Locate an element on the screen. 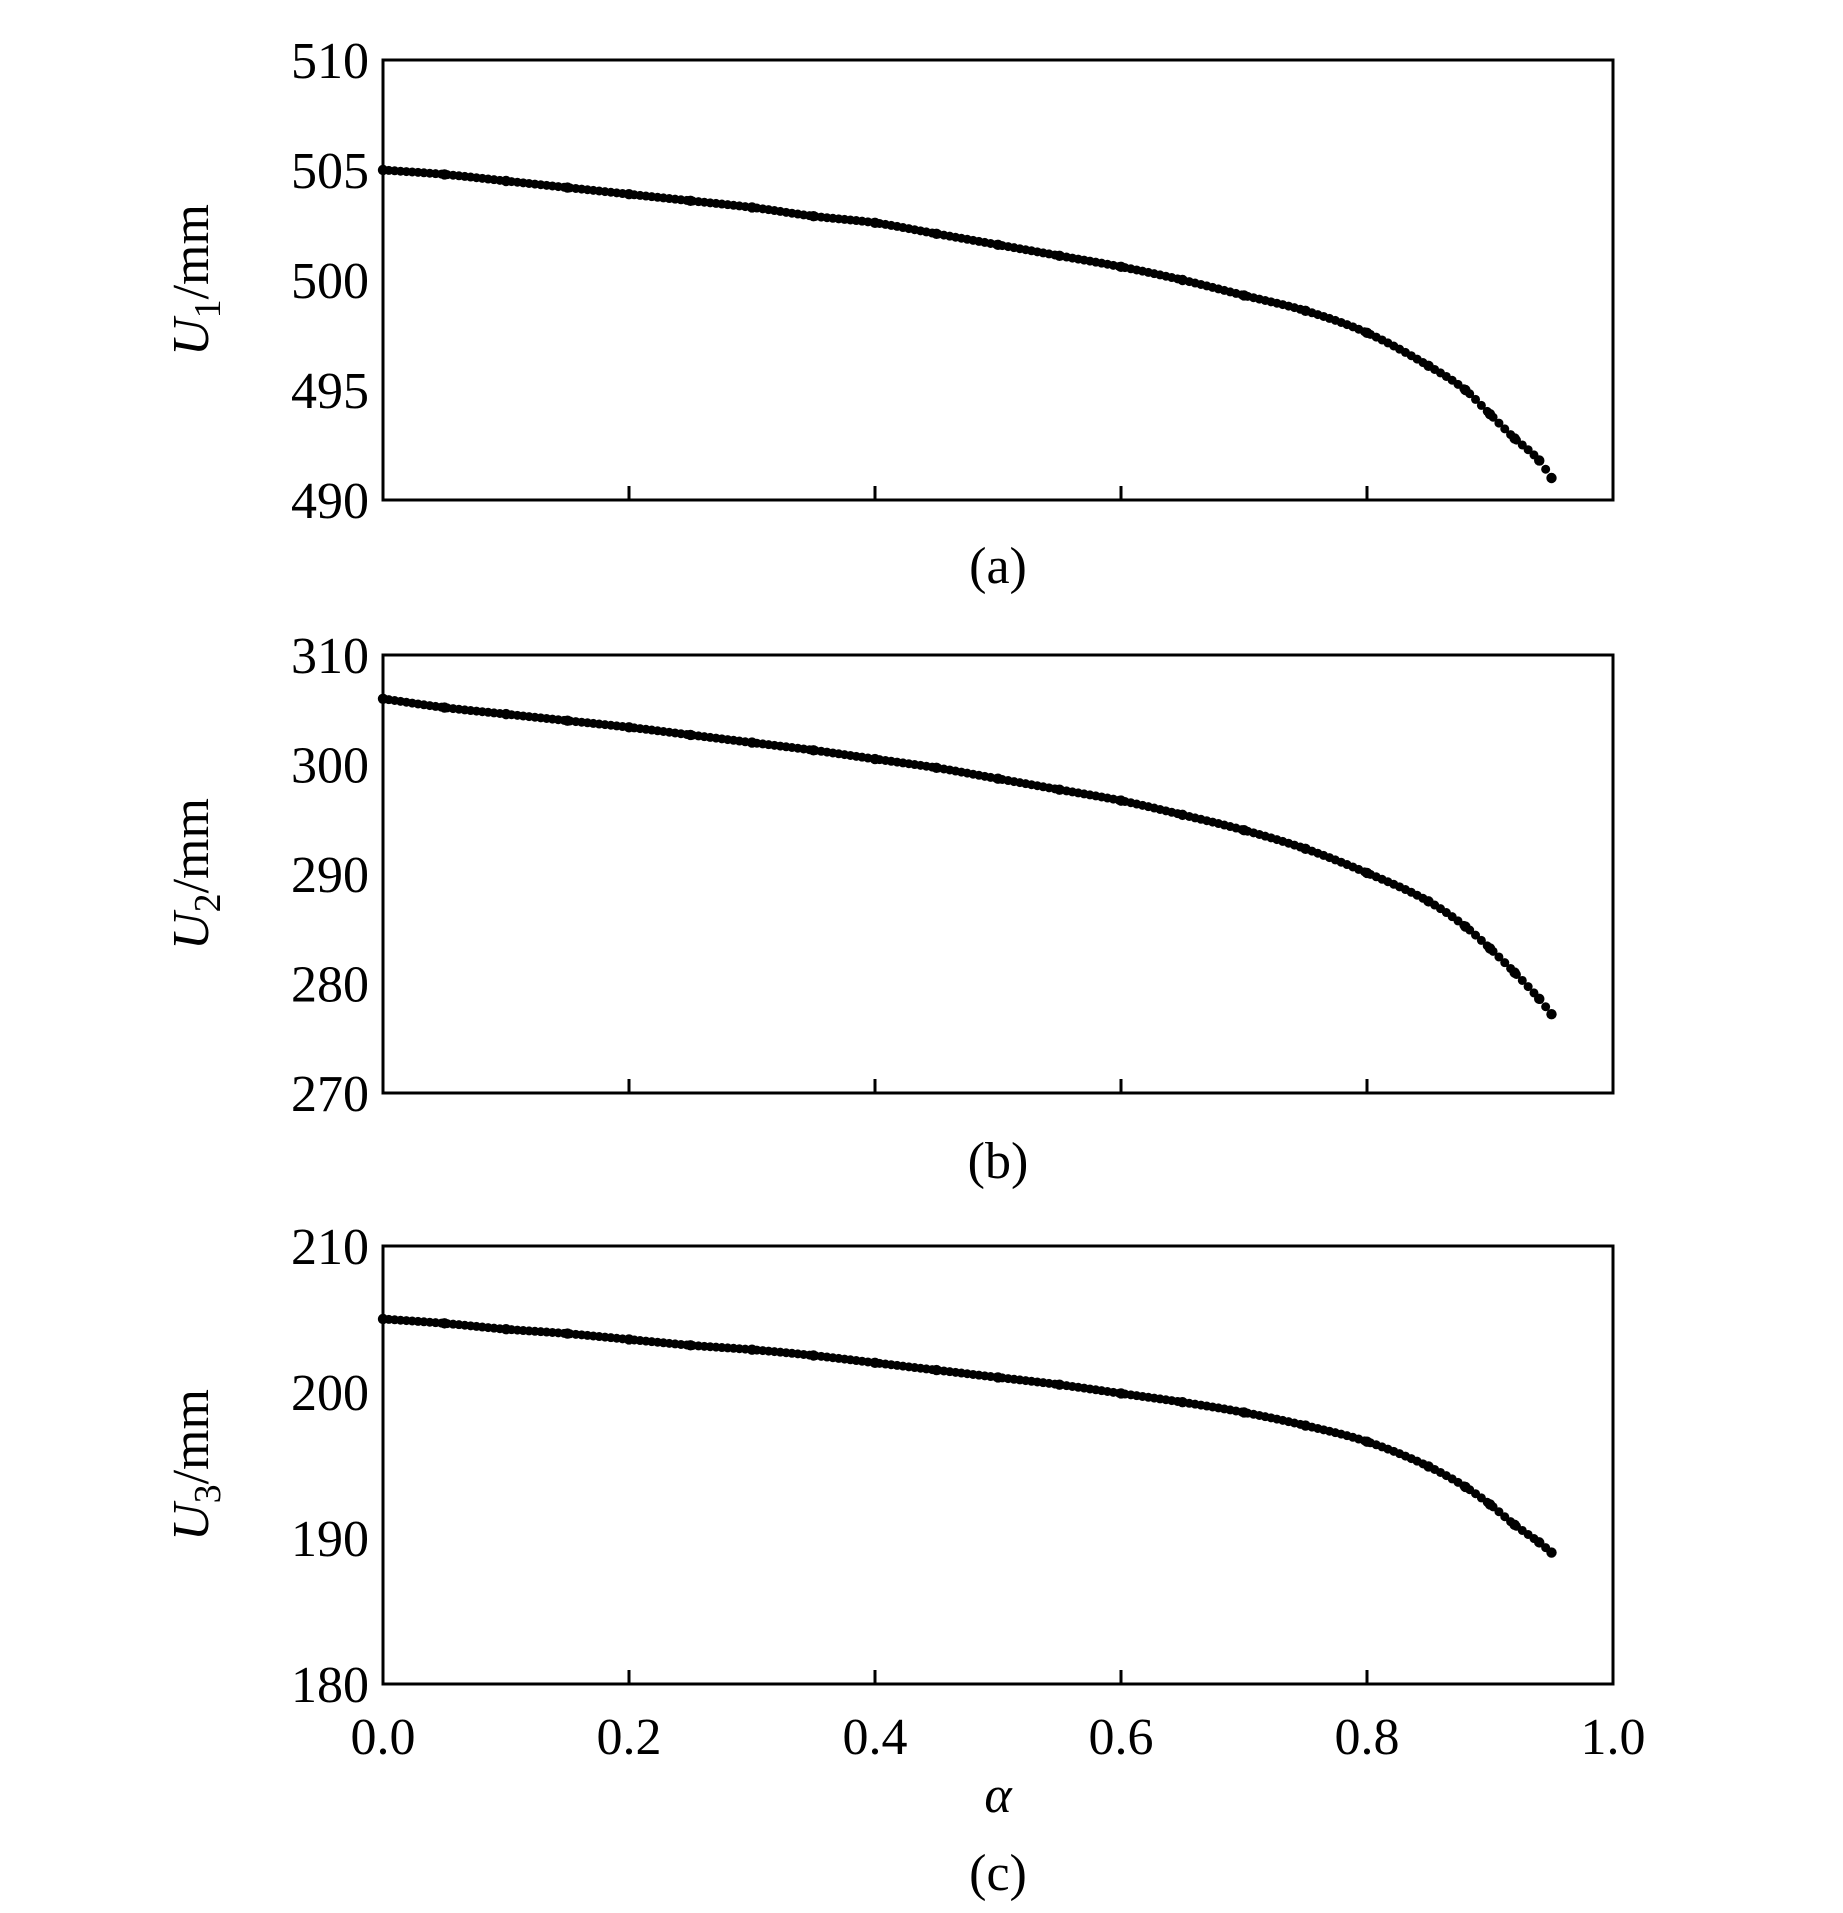 This screenshot has width=1843, height=1913. y-tick-label: 495 is located at coordinates (330, 391).